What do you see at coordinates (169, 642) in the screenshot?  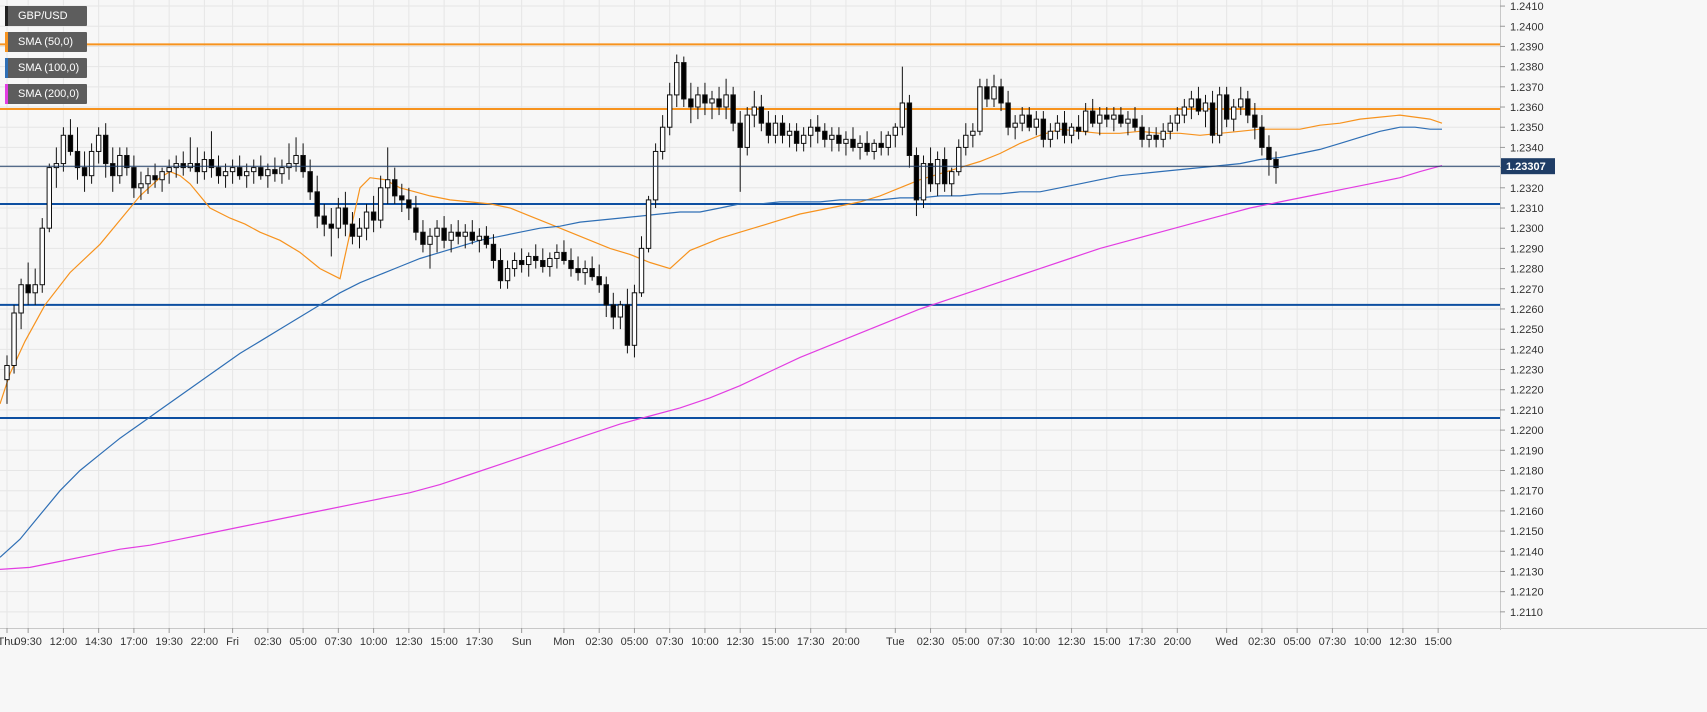 I see `x-tick-label: 19:30` at bounding box center [169, 642].